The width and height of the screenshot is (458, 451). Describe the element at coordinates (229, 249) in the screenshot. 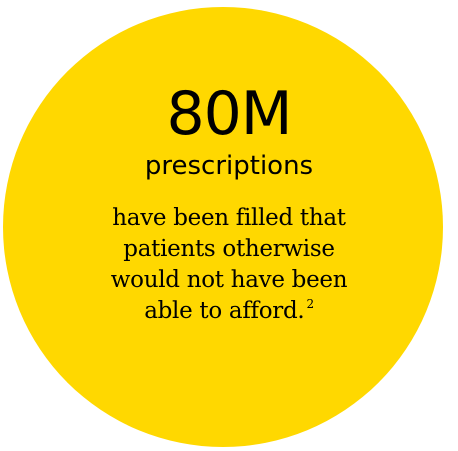

I see `description-line-2: patients otherwise` at that location.